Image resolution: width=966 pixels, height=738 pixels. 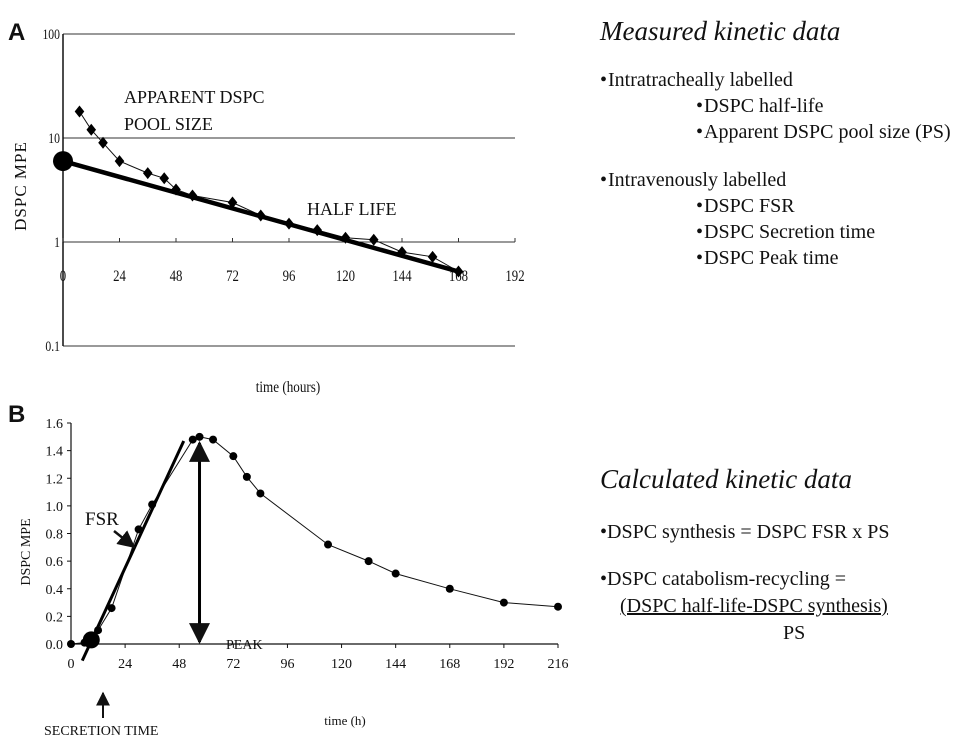 What do you see at coordinates (55, 424) in the screenshot?
I see `y-tick-label: 1.6` at bounding box center [55, 424].